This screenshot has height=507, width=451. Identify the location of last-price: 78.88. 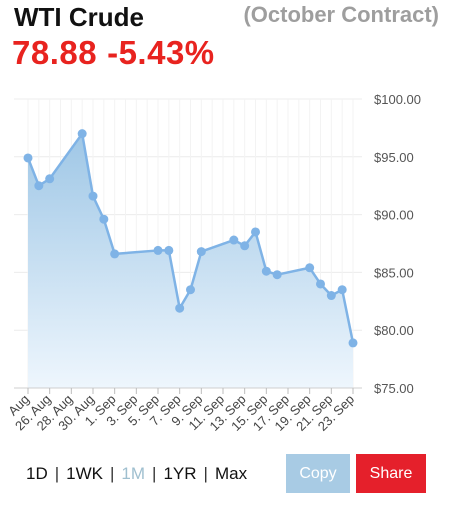
(55, 52).